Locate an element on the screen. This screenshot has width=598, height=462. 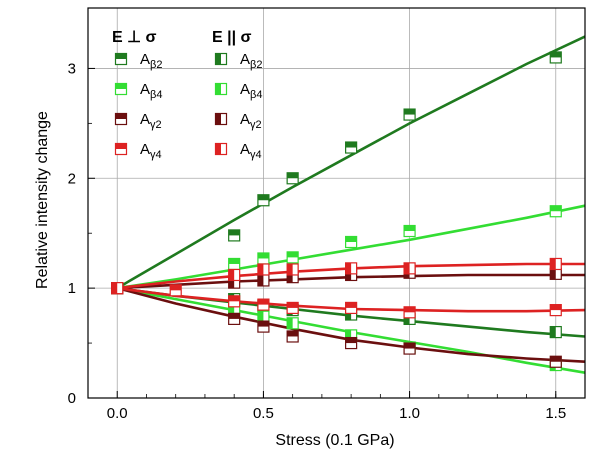
legend-marker-beta2-perp is located at coordinates (121, 59).